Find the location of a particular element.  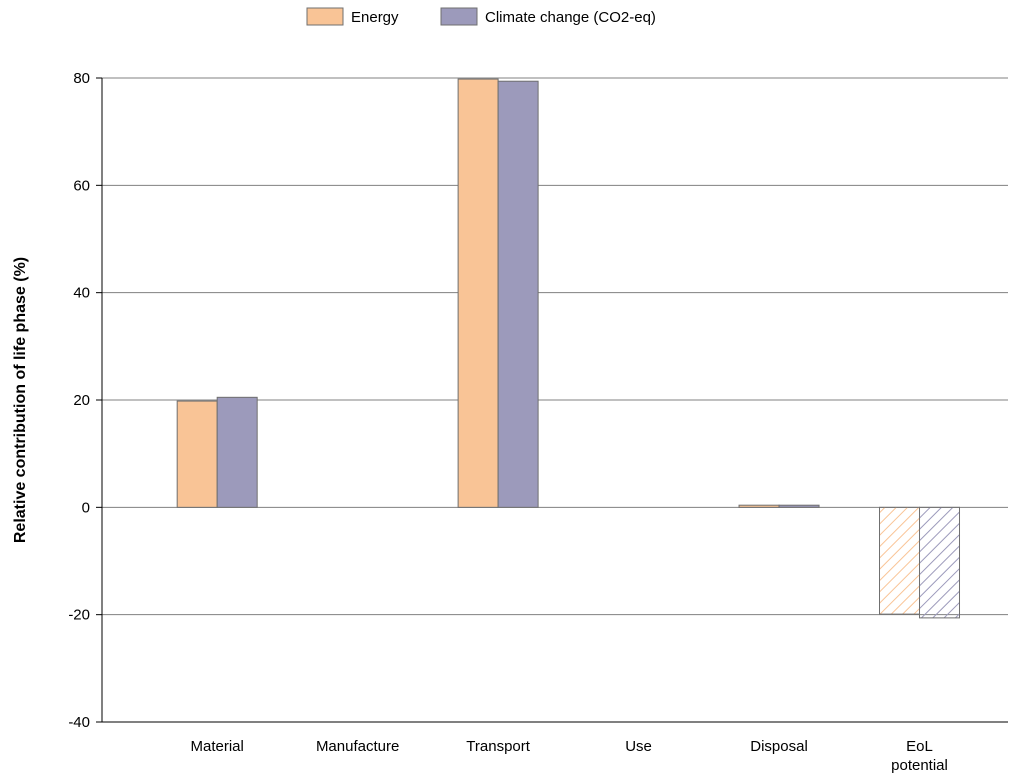

bar-climate-change-co2-eq--transport is located at coordinates (518, 294).